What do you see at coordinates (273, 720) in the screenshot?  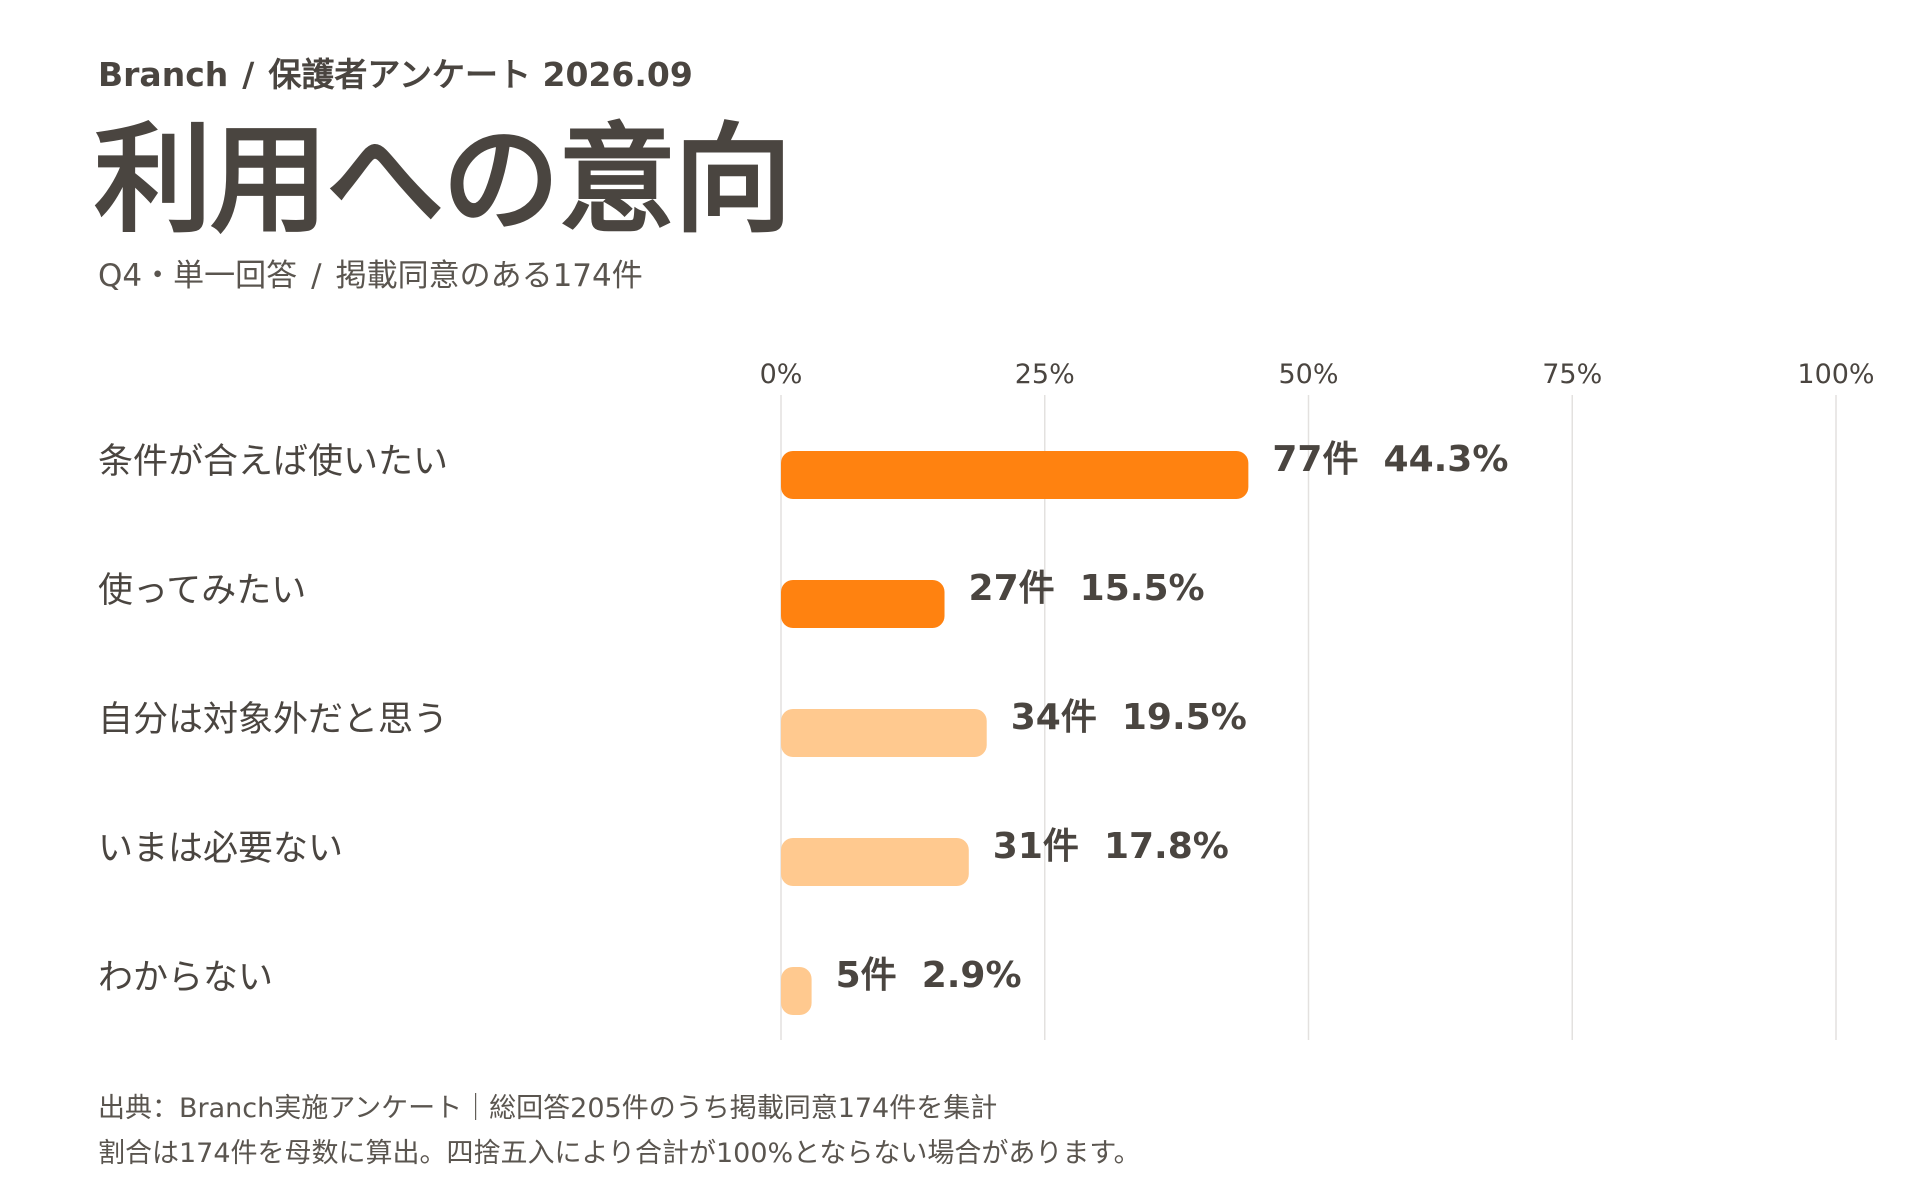 I see `category-label: 自分は対象外だと思う` at bounding box center [273, 720].